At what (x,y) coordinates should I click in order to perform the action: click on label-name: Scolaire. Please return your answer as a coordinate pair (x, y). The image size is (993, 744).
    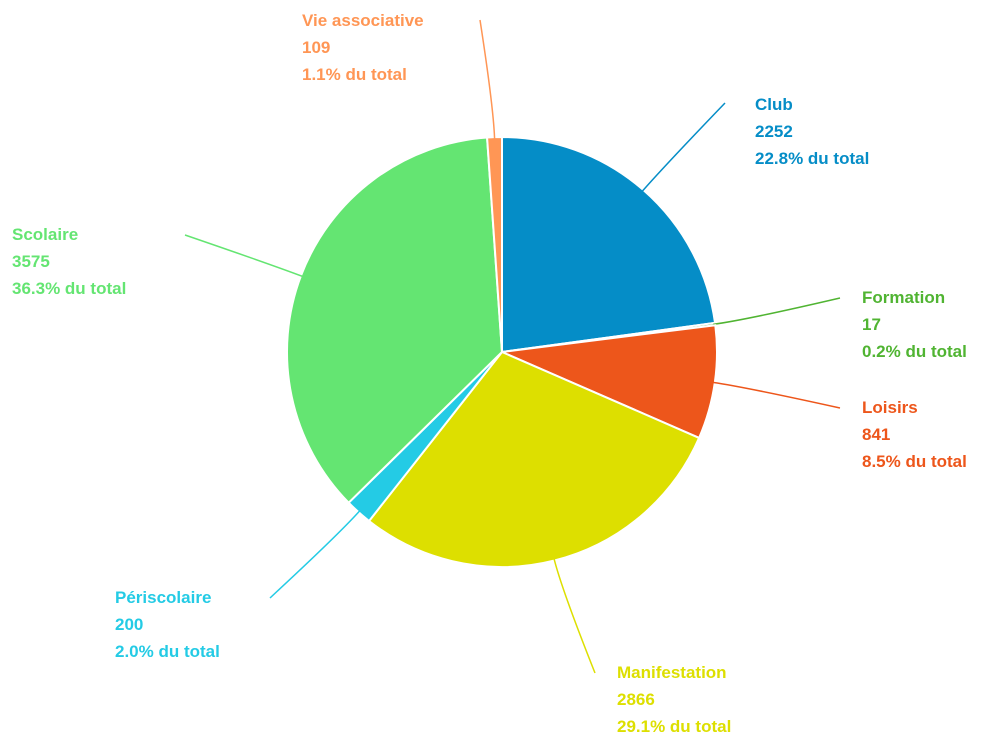
    Looking at the image, I should click on (45, 234).